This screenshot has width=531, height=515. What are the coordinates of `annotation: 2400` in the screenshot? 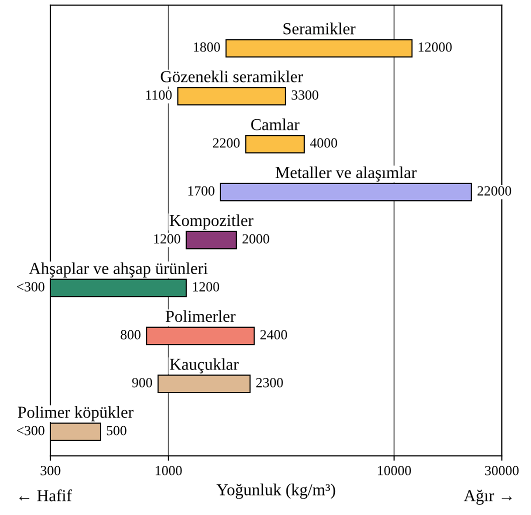 It's located at (274, 335).